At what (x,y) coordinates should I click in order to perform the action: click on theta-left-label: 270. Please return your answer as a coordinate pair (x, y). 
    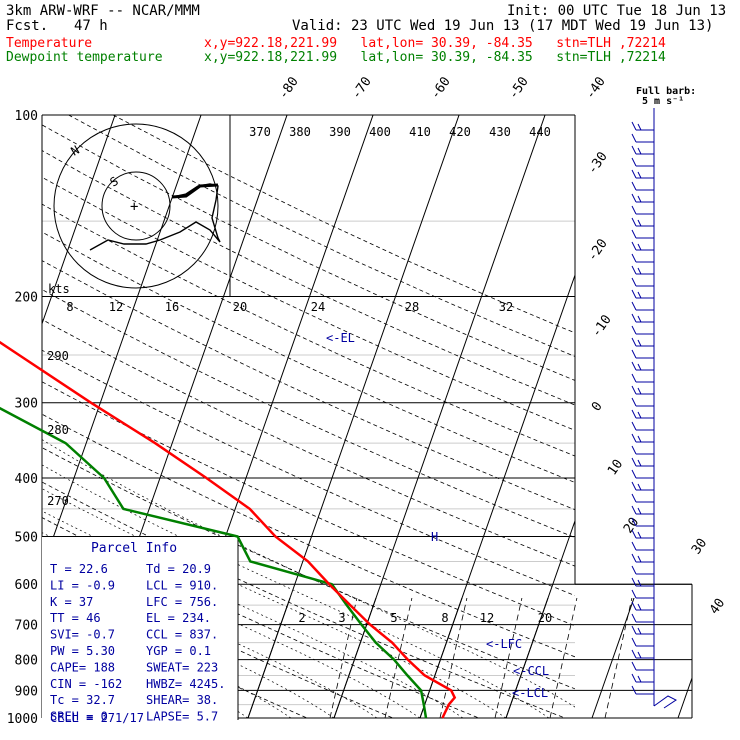
    Looking at the image, I should click on (58, 501).